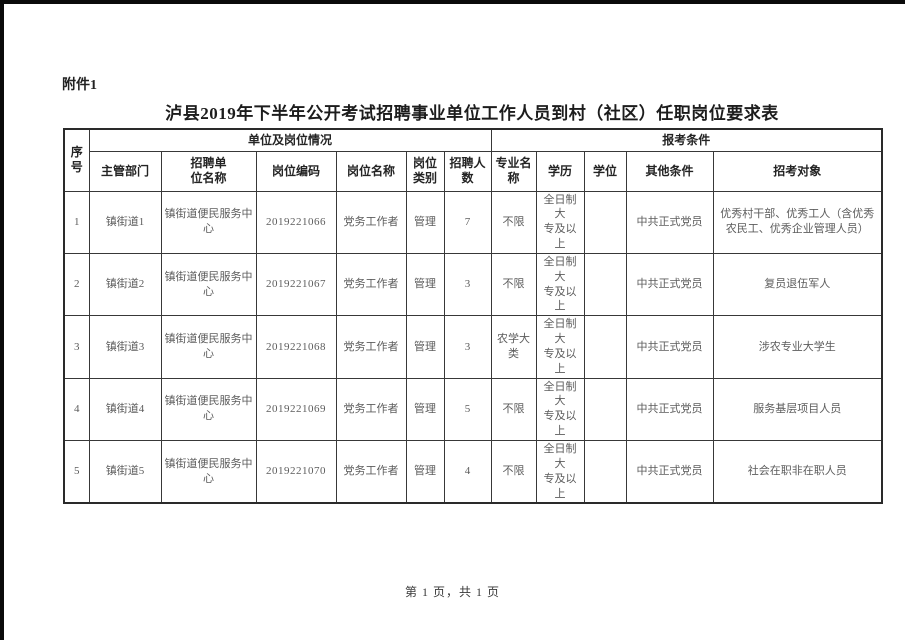  What do you see at coordinates (452, 592) in the screenshot?
I see `page-footer: 第 1 页，共 1 页` at bounding box center [452, 592].